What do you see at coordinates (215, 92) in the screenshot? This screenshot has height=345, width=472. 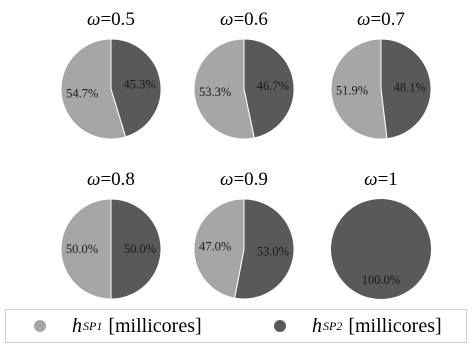 I see `pie-label-sp1: 53.3%` at bounding box center [215, 92].